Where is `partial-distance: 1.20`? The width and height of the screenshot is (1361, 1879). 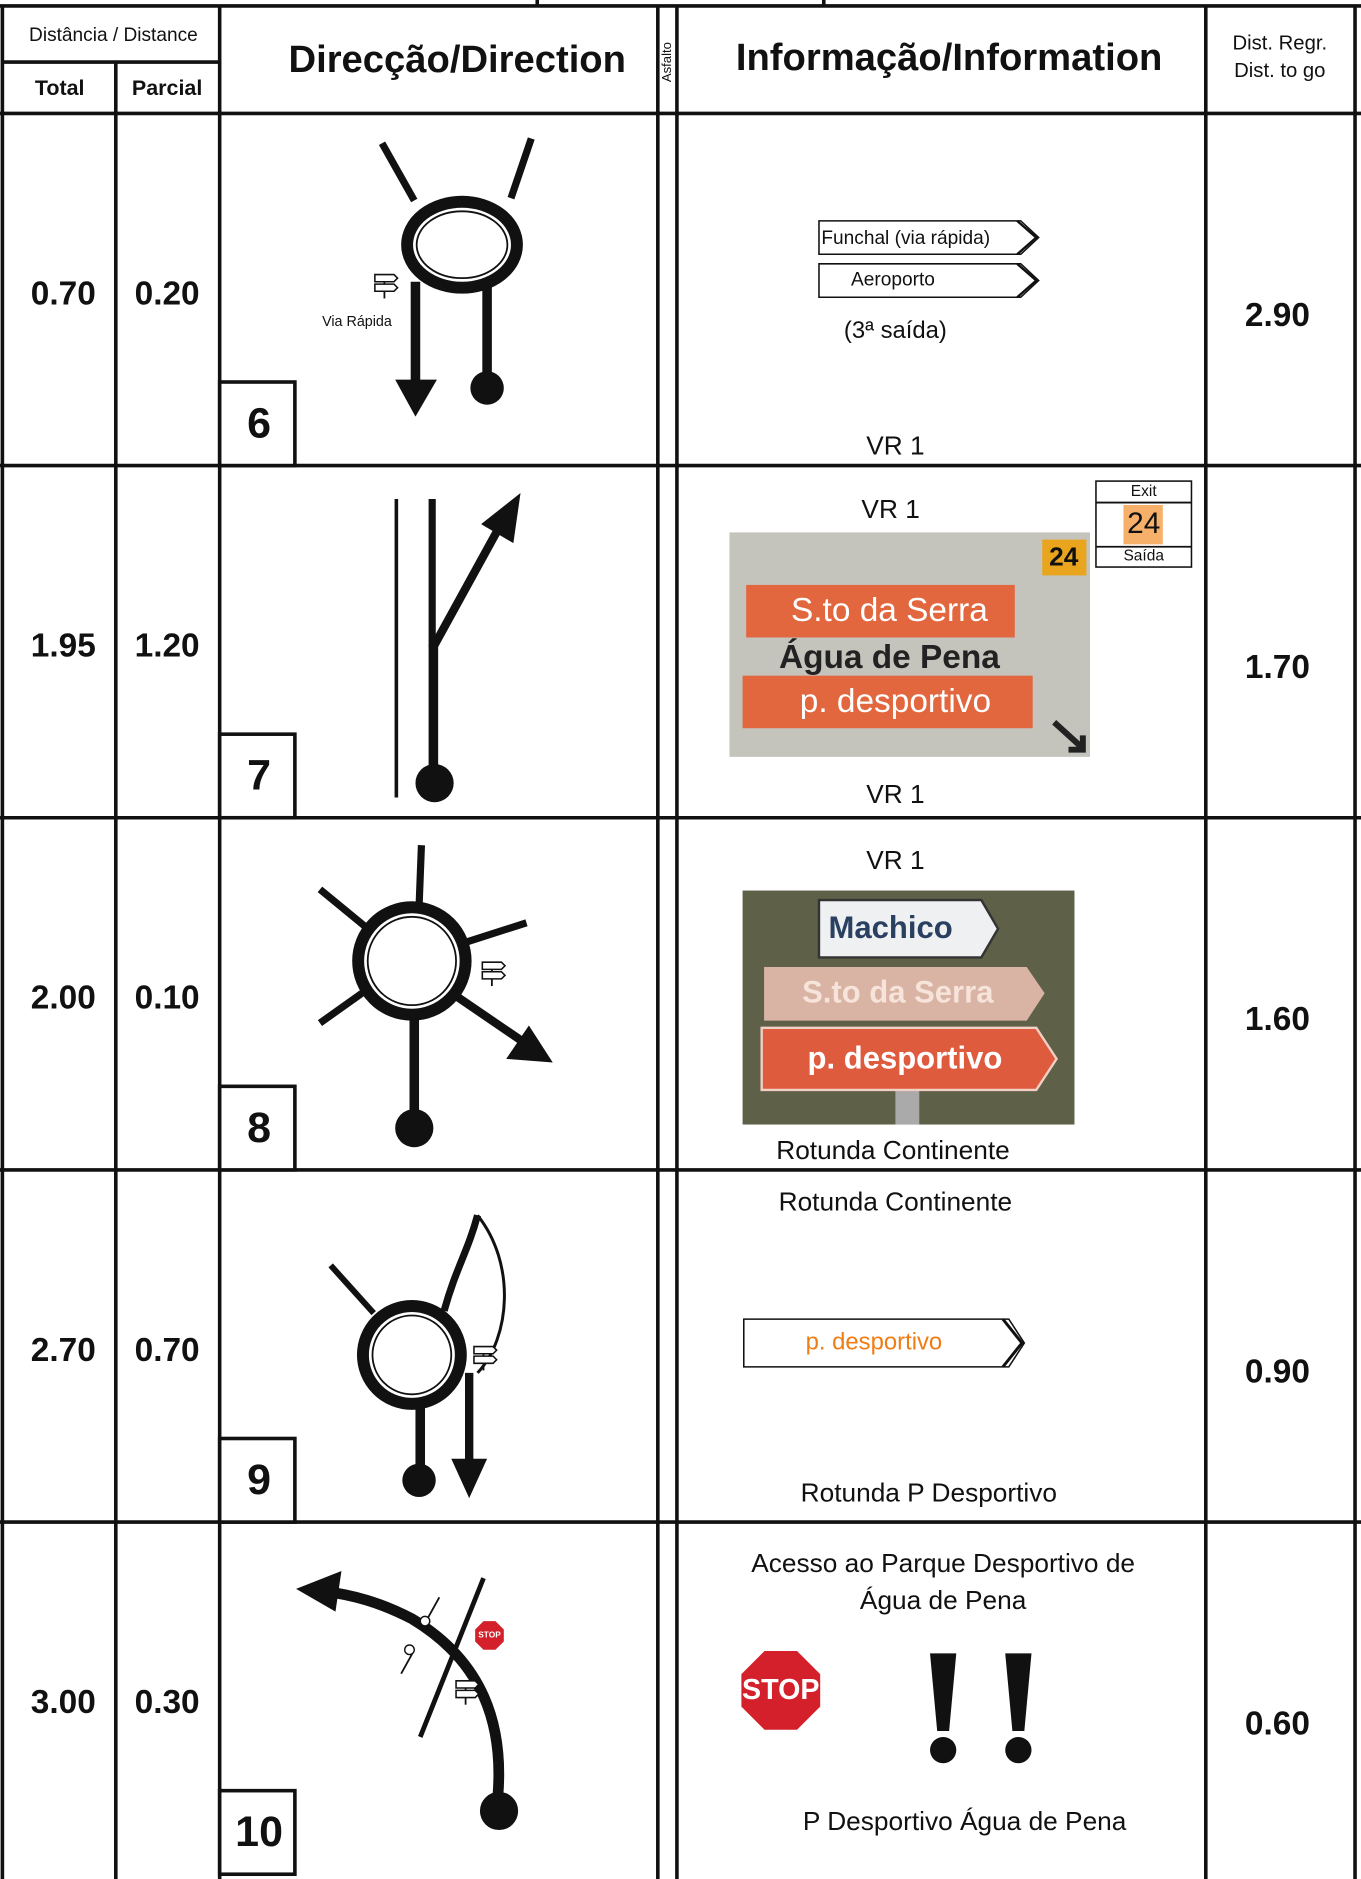
partial-distance: 1.20 is located at coordinates (167, 645).